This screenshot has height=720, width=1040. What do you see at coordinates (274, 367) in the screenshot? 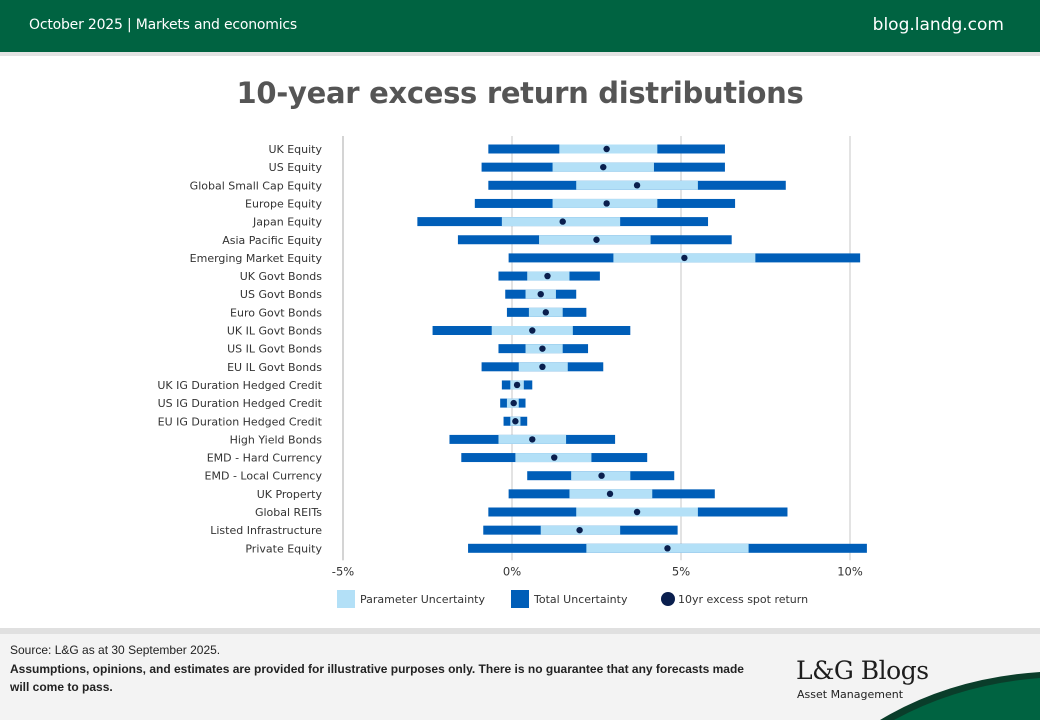
I see `category-label: EU IL Govt Bonds` at bounding box center [274, 367].